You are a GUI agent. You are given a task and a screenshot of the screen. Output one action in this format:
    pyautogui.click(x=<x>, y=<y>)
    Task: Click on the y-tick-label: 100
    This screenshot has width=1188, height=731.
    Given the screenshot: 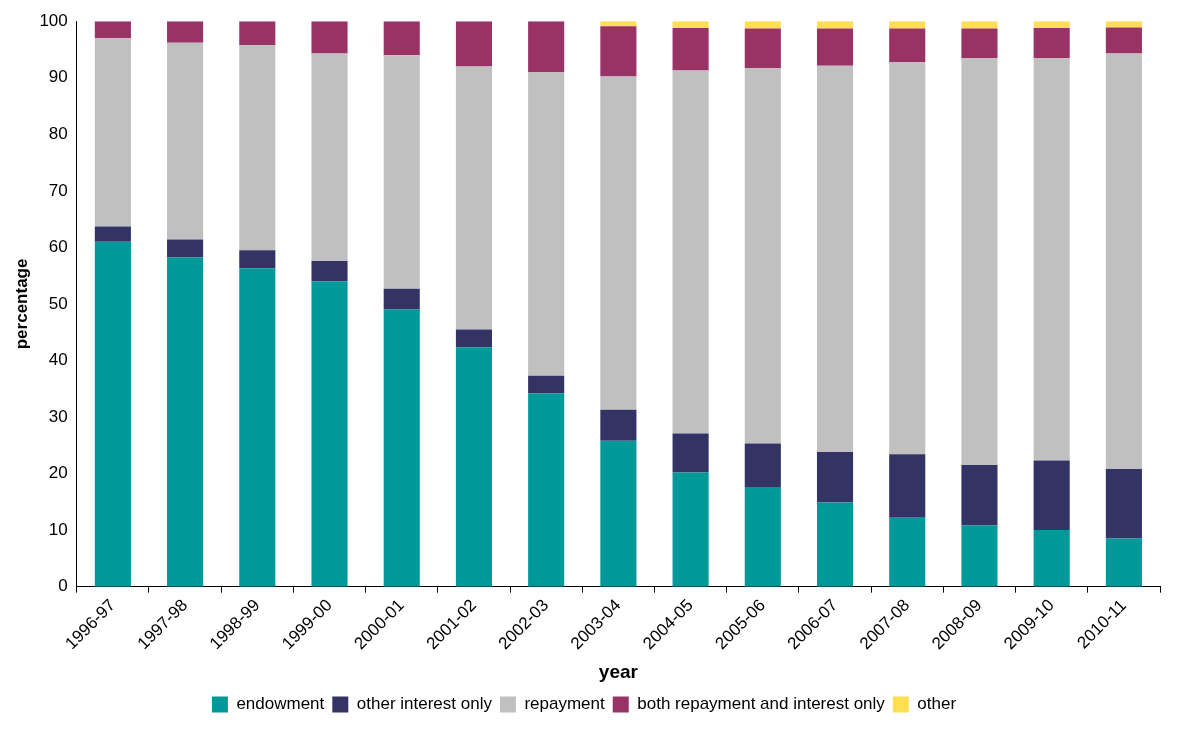 What is the action you would take?
    pyautogui.click(x=53, y=20)
    